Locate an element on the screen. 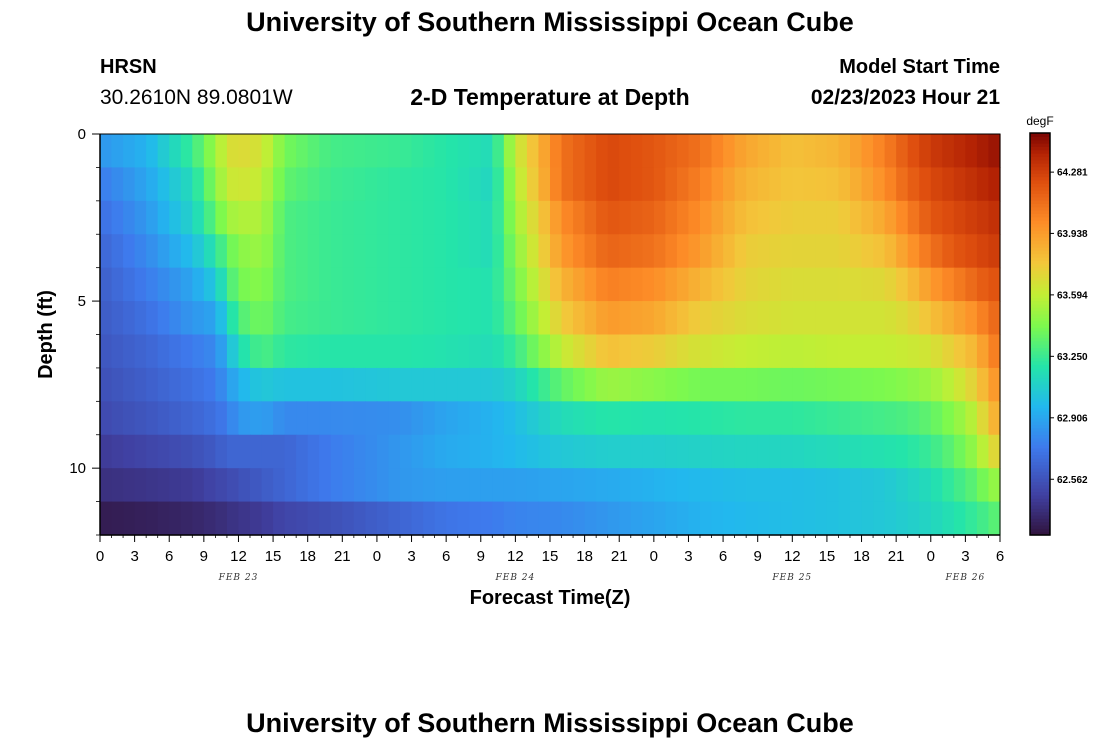 This screenshot has height=750, width=1100. x-tick-label: 18 is located at coordinates (307, 556).